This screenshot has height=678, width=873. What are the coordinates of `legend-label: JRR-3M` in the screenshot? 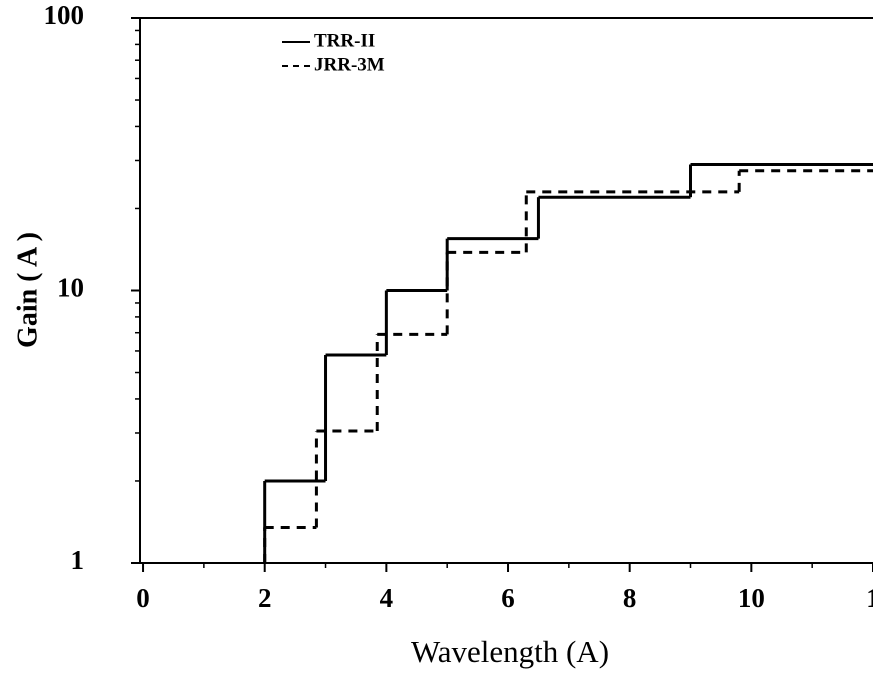 It's located at (349, 64).